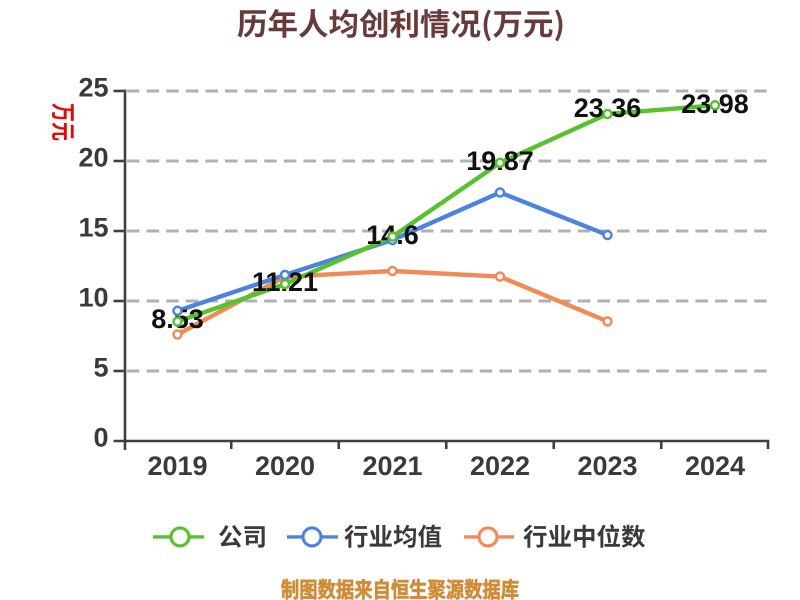 The width and height of the screenshot is (800, 600). What do you see at coordinates (500, 466) in the screenshot?
I see `svg-text: 2022` at bounding box center [500, 466].